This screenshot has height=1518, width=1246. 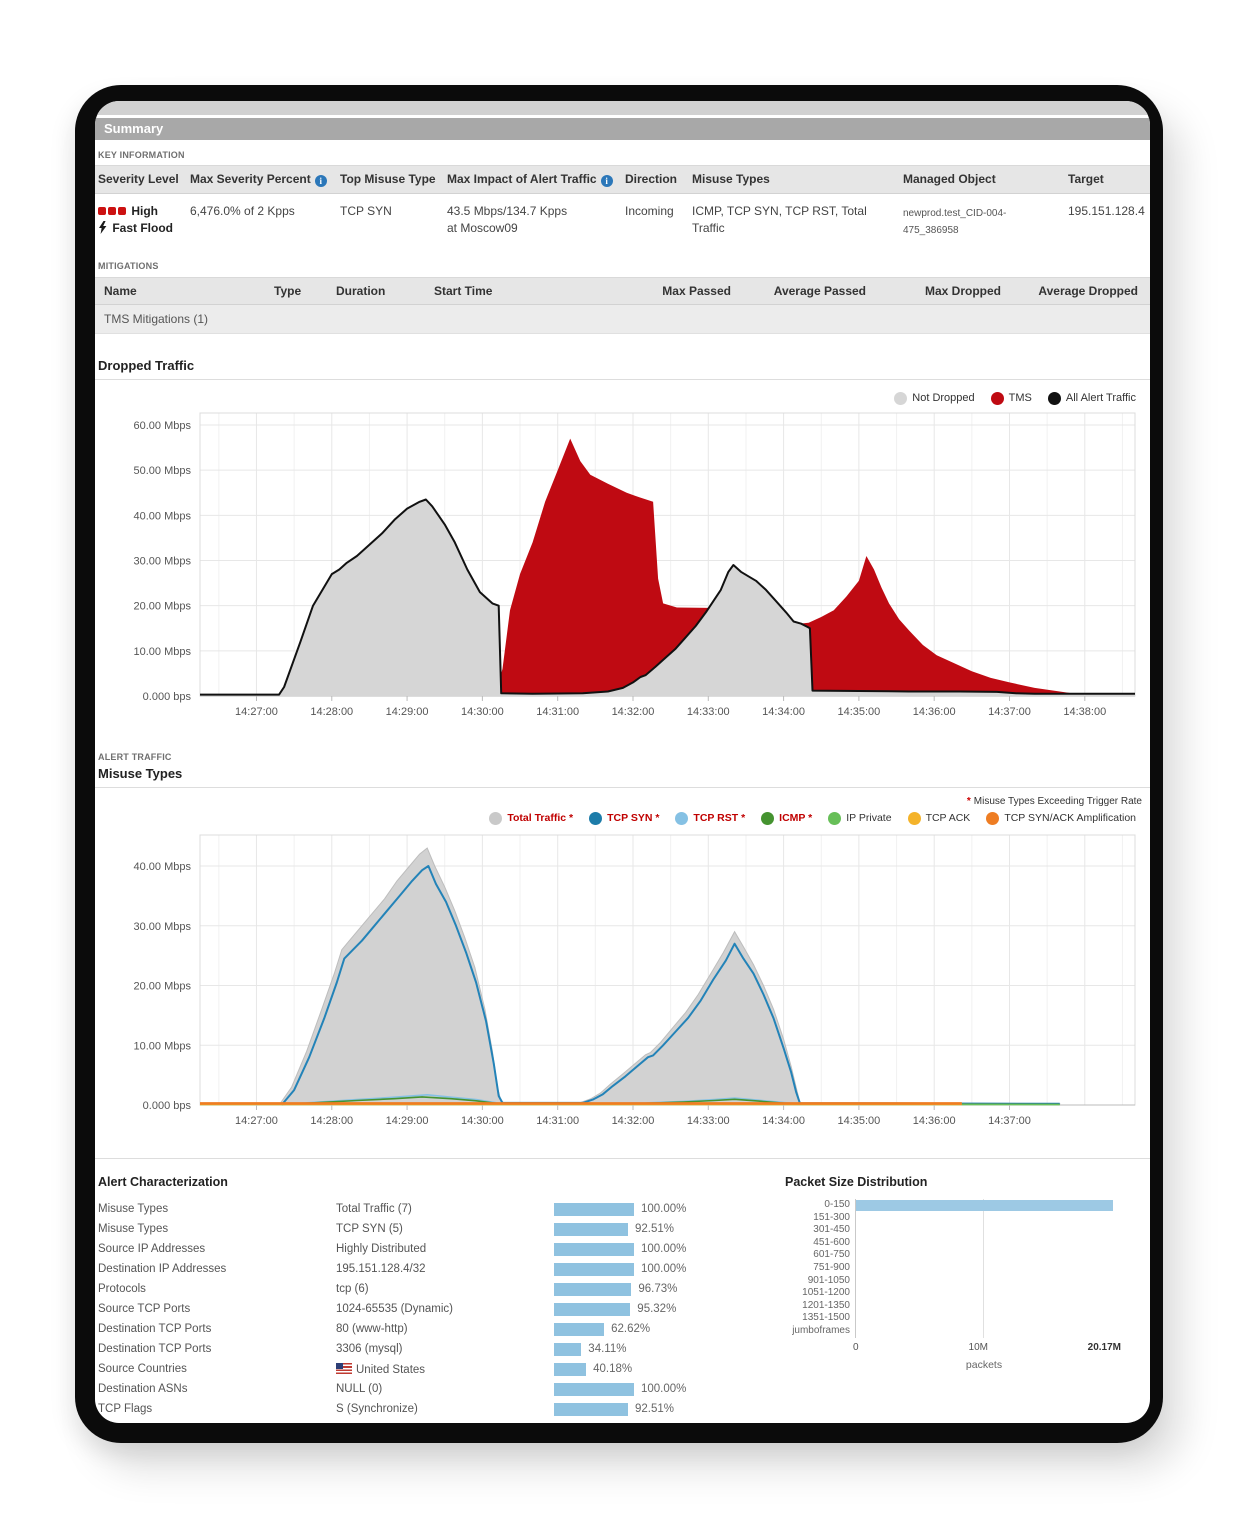 What do you see at coordinates (156, 319) in the screenshot?
I see `mitigations-group-name: TMS Mitigations (1)` at bounding box center [156, 319].